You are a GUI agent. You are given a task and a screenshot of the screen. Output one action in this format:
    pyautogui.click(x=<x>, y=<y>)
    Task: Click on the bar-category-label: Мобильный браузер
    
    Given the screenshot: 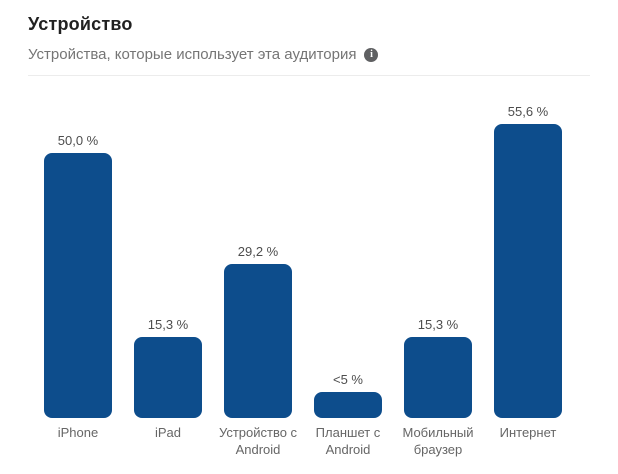 What is the action you would take?
    pyautogui.click(x=438, y=441)
    